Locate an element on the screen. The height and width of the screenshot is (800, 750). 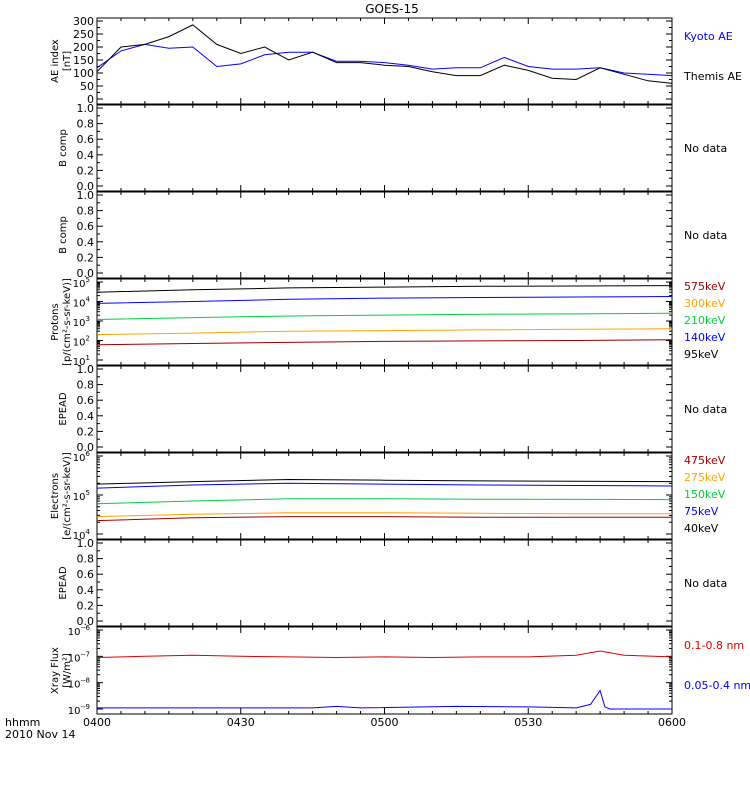
panel-frame-electrons is located at coordinates (384, 496).